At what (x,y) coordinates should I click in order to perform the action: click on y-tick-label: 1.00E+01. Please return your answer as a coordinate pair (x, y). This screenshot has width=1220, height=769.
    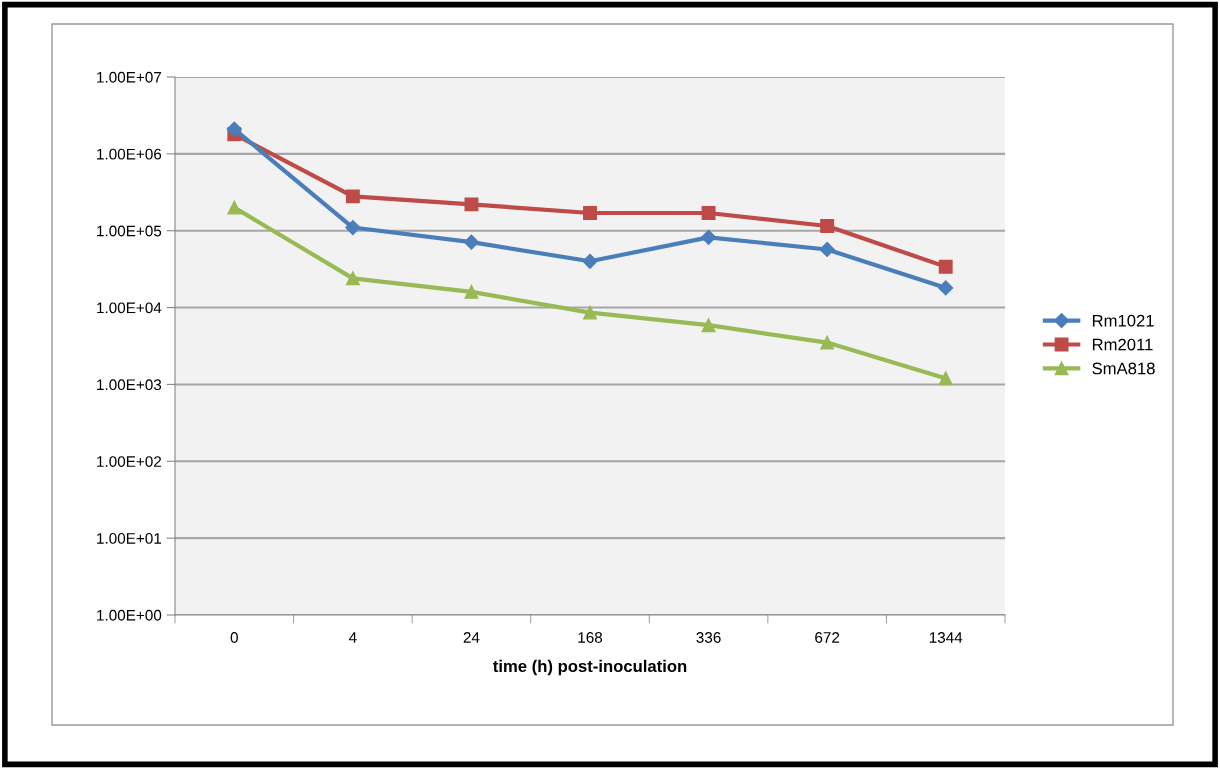
    Looking at the image, I should click on (129, 538).